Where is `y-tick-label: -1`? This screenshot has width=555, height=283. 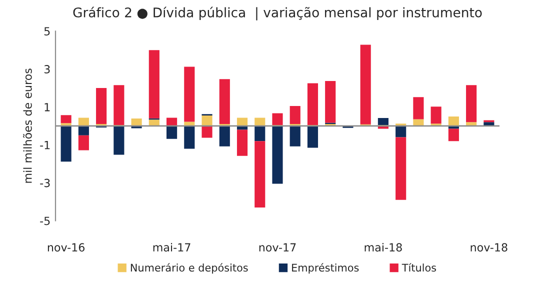
y-tick-label: -1 is located at coordinates (45, 145).